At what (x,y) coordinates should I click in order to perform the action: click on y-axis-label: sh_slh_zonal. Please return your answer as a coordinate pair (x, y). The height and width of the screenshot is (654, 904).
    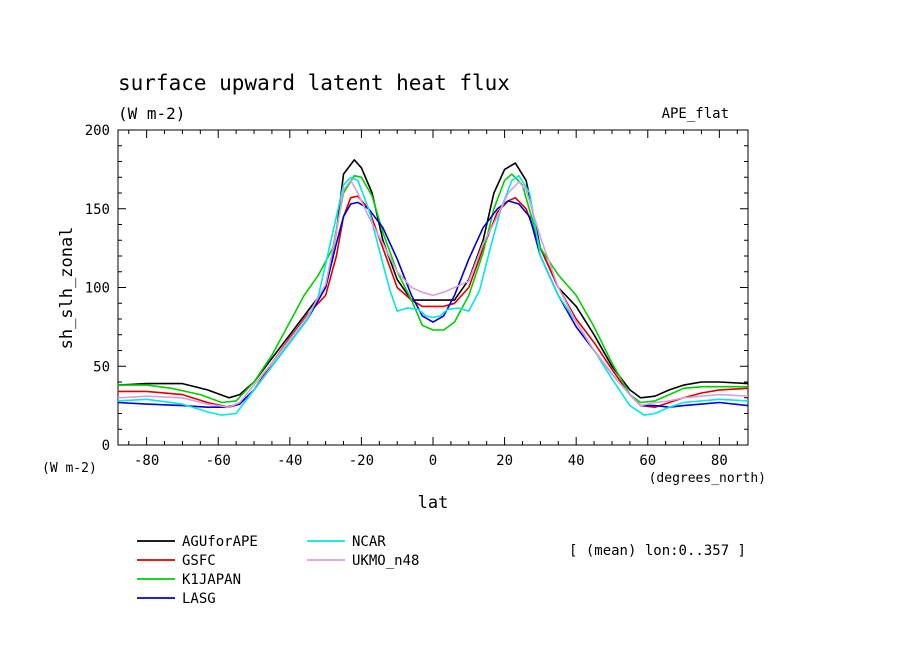
    Looking at the image, I should click on (67, 288).